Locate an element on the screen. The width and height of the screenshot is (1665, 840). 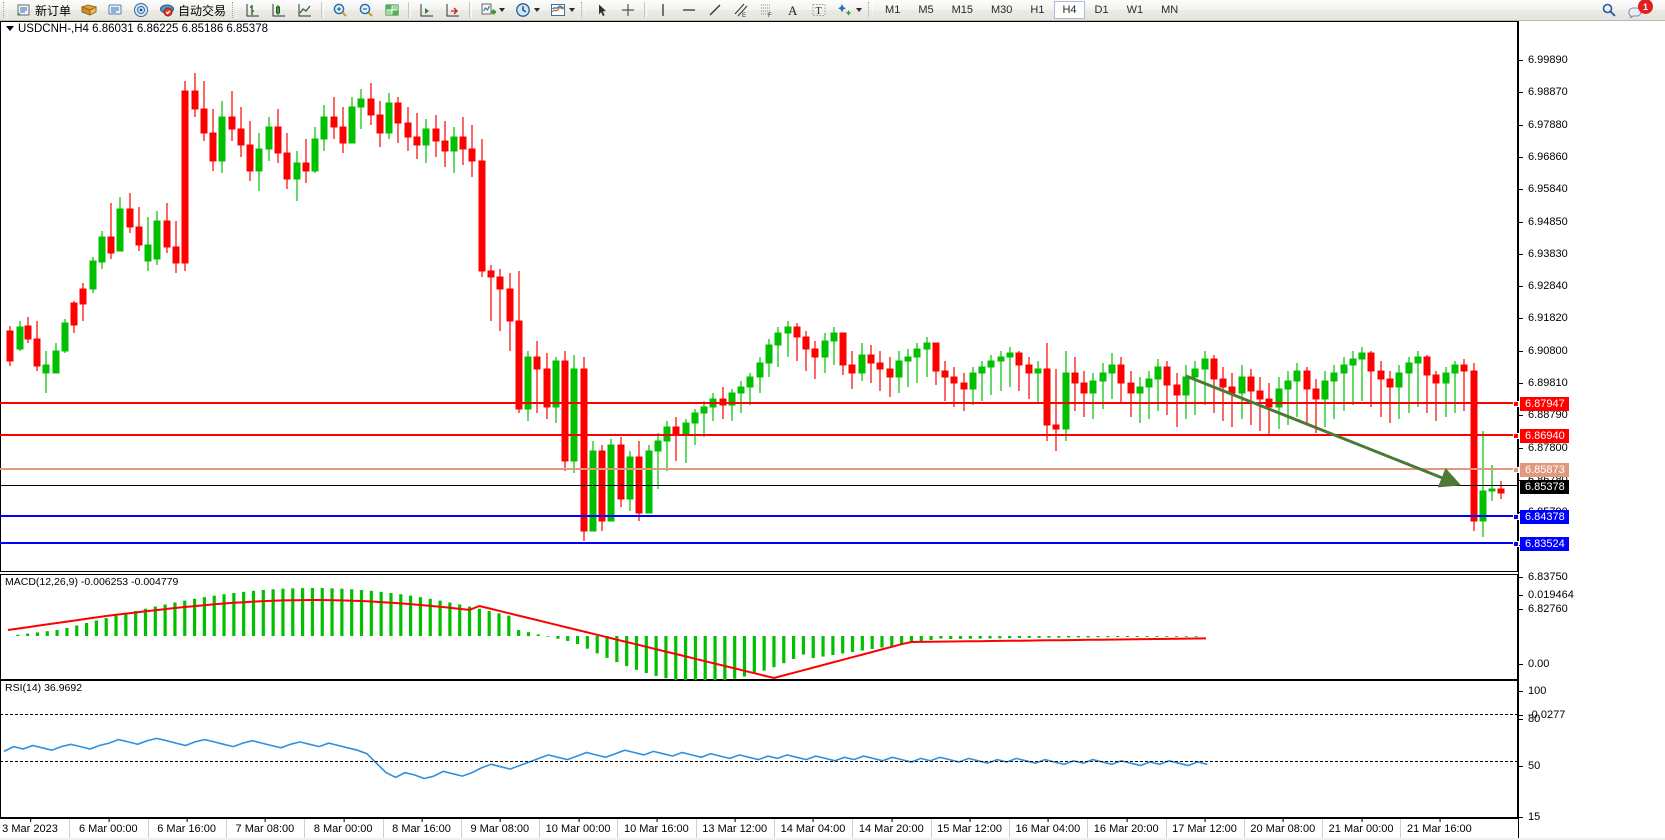
timeframe-group: M1 M5 M15 M30 H1 H4 D1 W1 MN is located at coordinates (1031, 10).